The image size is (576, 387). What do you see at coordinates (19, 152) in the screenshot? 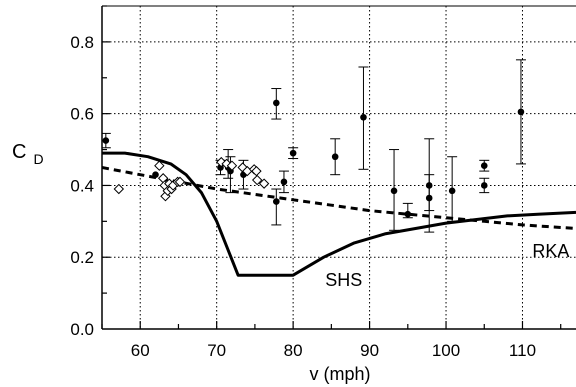
I see `y-axis-label-main: C` at bounding box center [19, 152].